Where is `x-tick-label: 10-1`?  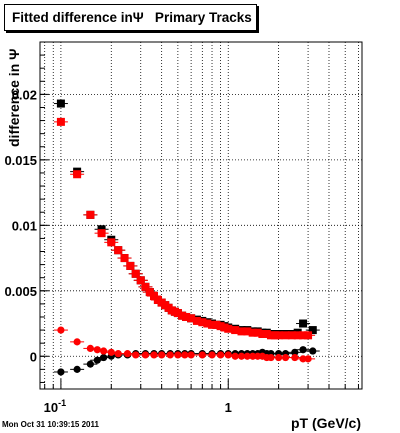 x-tick-label: 10-1 is located at coordinates (55, 406).